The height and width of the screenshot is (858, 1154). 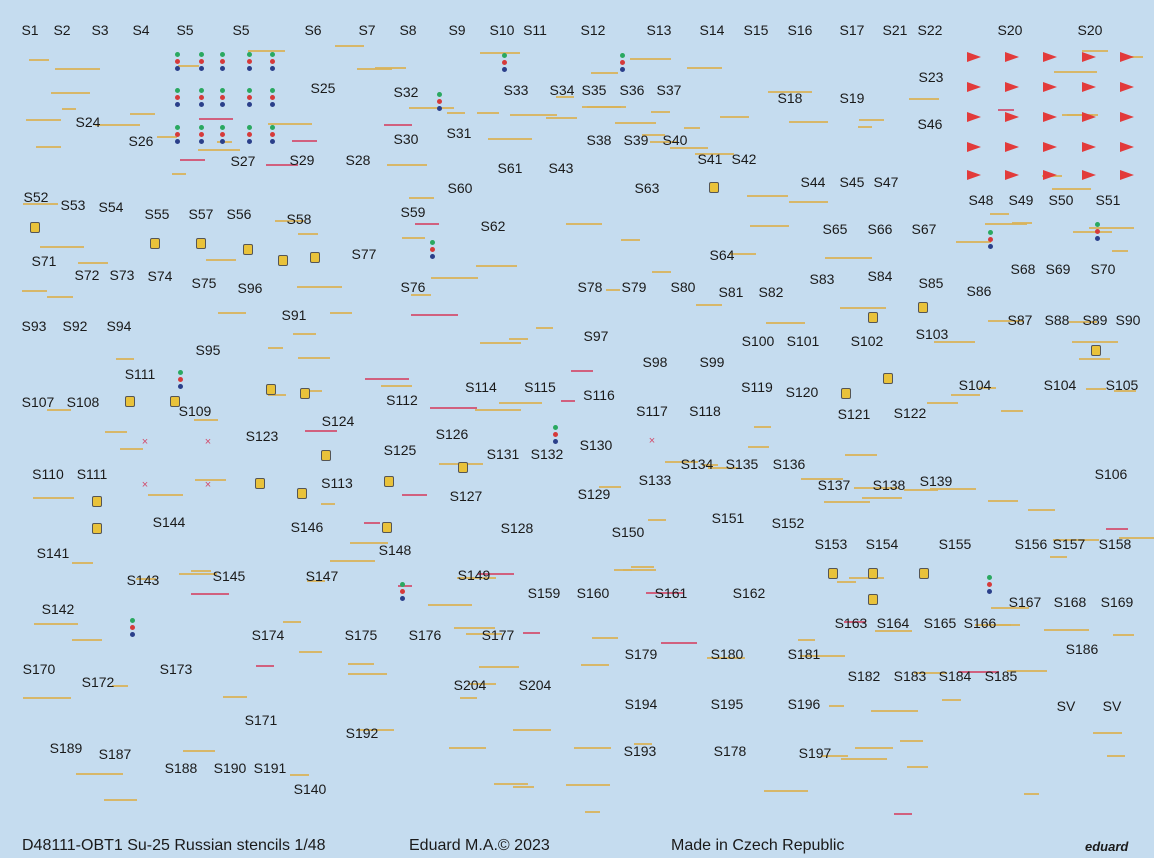 What do you see at coordinates (931, 77) in the screenshot?
I see `stencil-label: S23` at bounding box center [931, 77].